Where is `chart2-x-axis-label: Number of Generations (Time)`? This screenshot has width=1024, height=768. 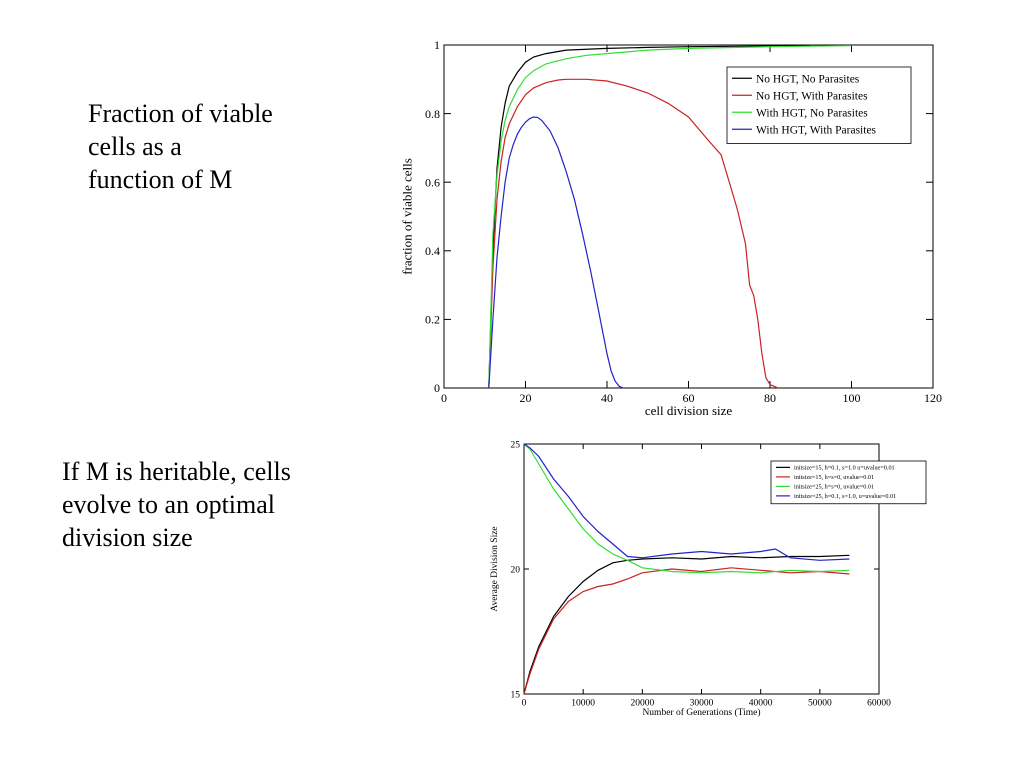 chart2-x-axis-label: Number of Generations (Time) is located at coordinates (701, 712).